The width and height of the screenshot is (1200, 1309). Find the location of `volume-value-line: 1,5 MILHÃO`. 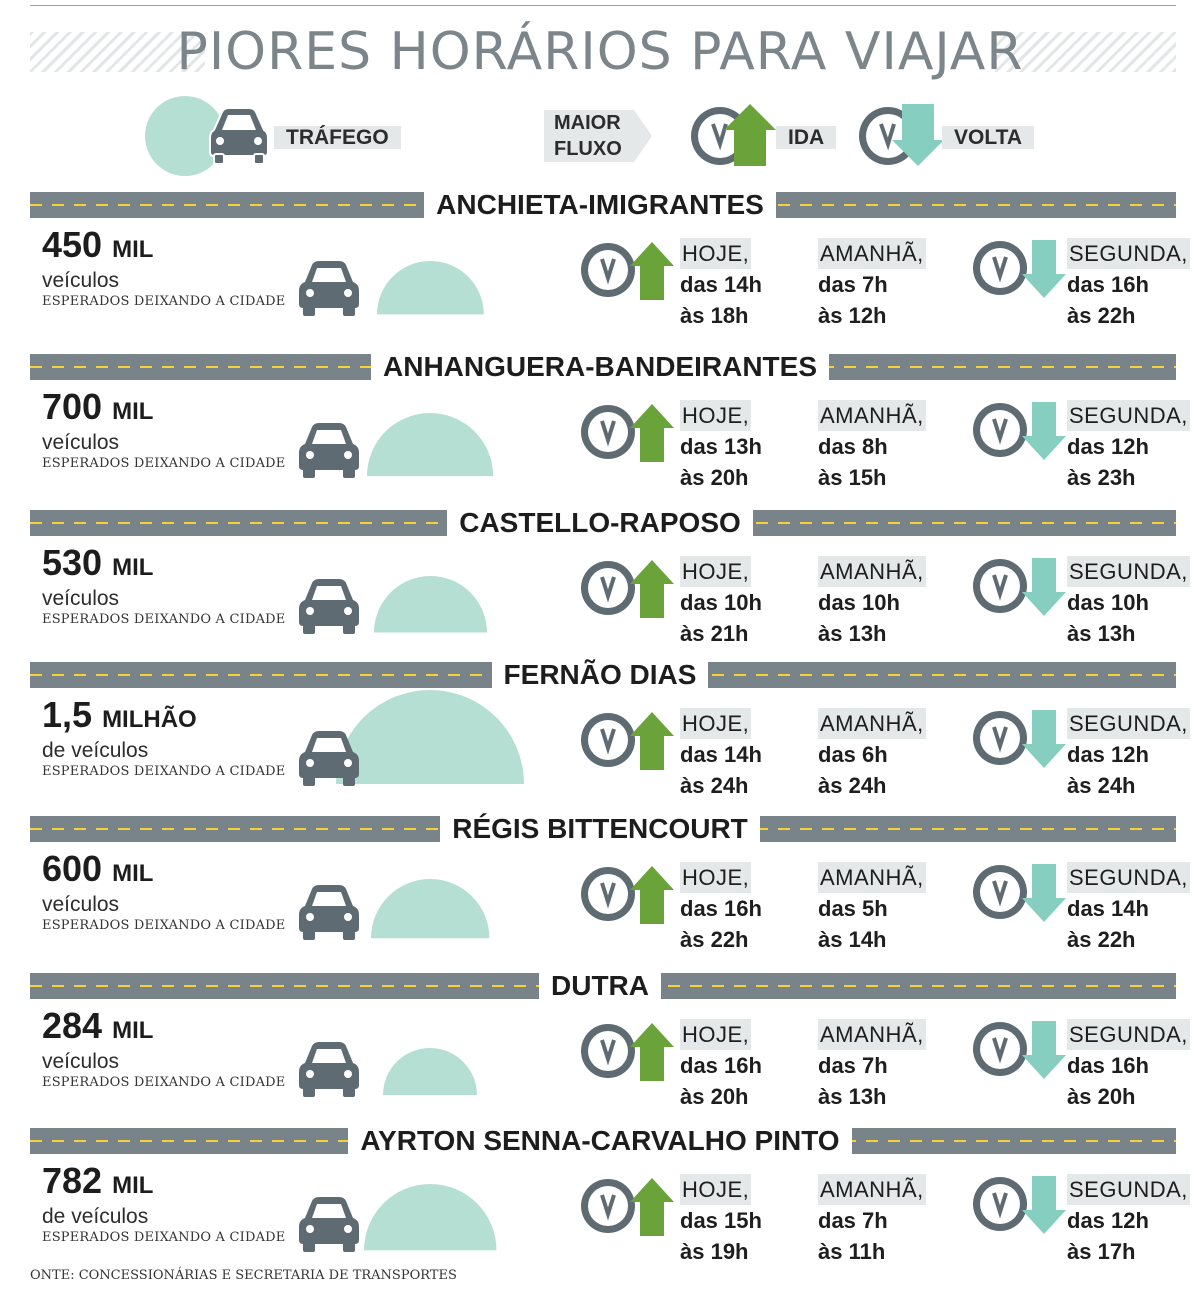

volume-value-line: 1,5 MILHÃO is located at coordinates (163, 717).